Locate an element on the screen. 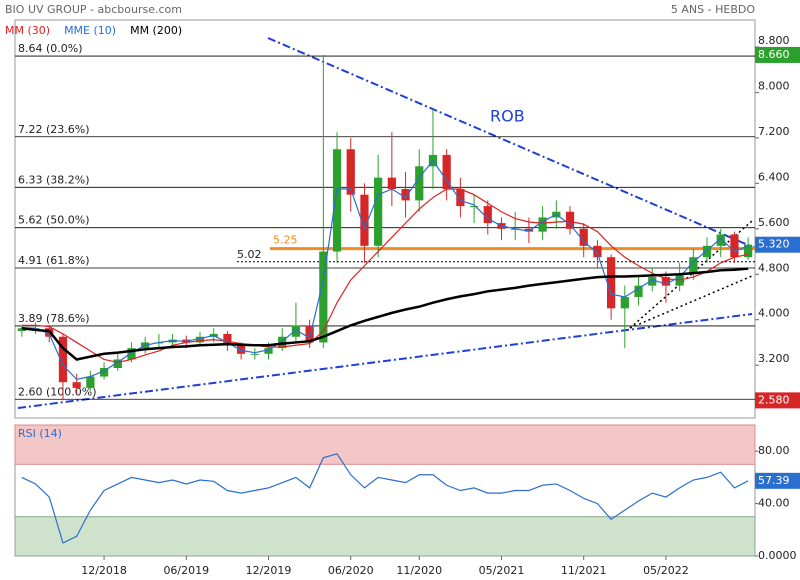  fib-label: 6.33 (38.2%) is located at coordinates (54, 179).